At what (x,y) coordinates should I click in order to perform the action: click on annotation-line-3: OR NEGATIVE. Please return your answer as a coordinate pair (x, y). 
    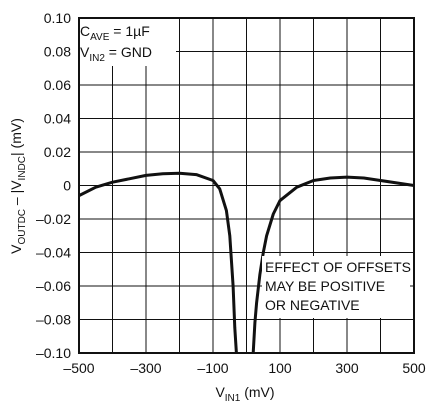
    Looking at the image, I should click on (312, 305).